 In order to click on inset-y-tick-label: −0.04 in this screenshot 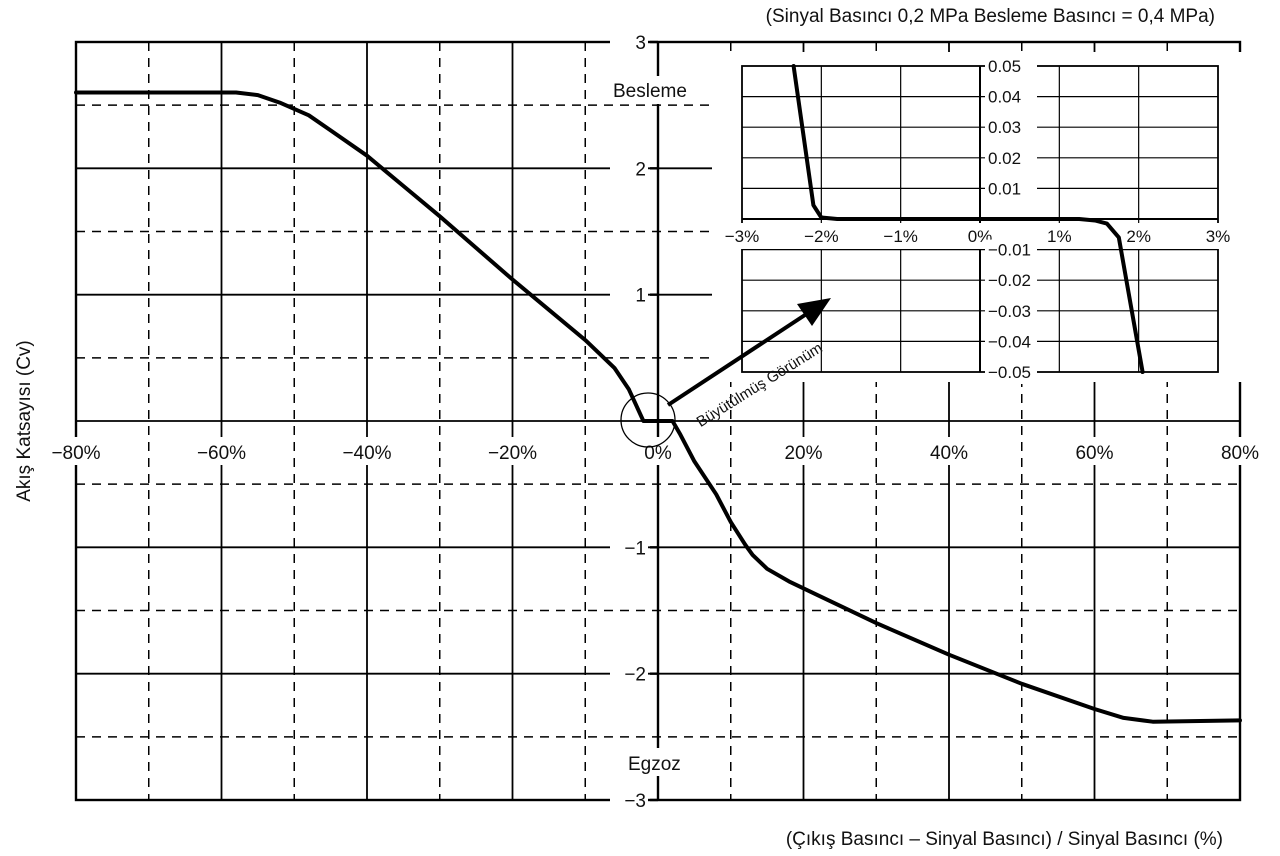, I will do `click(1009, 341)`.